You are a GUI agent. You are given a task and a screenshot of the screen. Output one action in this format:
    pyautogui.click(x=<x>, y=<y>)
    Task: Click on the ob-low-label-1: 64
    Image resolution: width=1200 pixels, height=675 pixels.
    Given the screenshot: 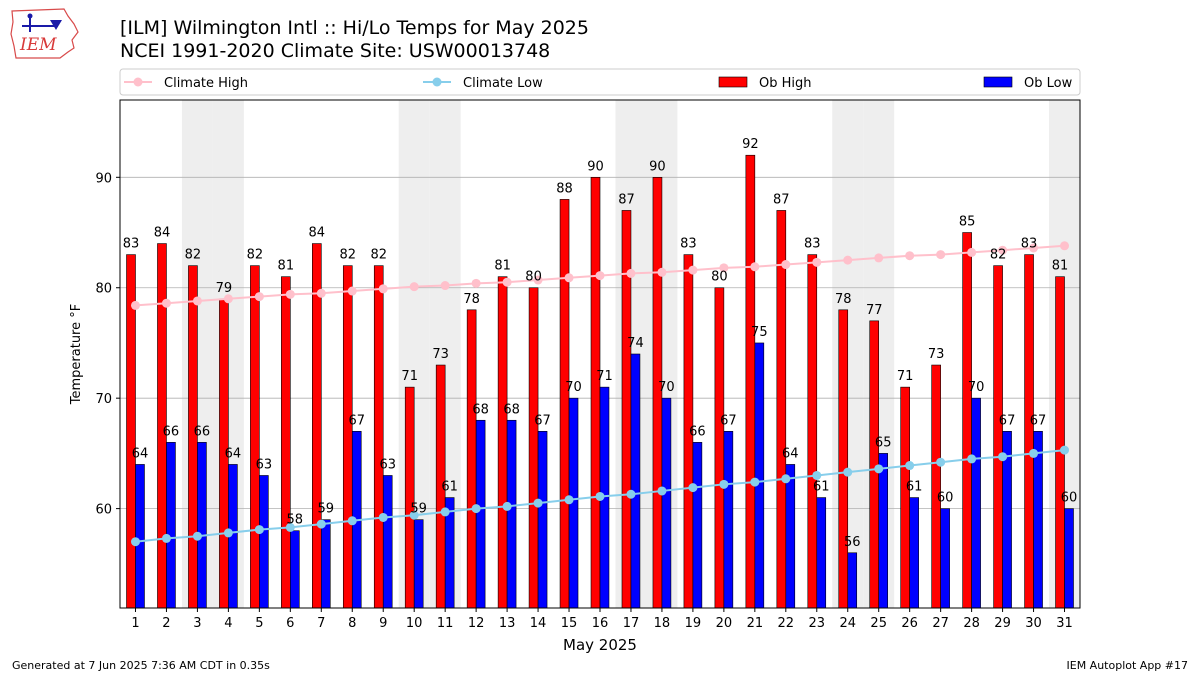 What is the action you would take?
    pyautogui.click(x=140, y=453)
    